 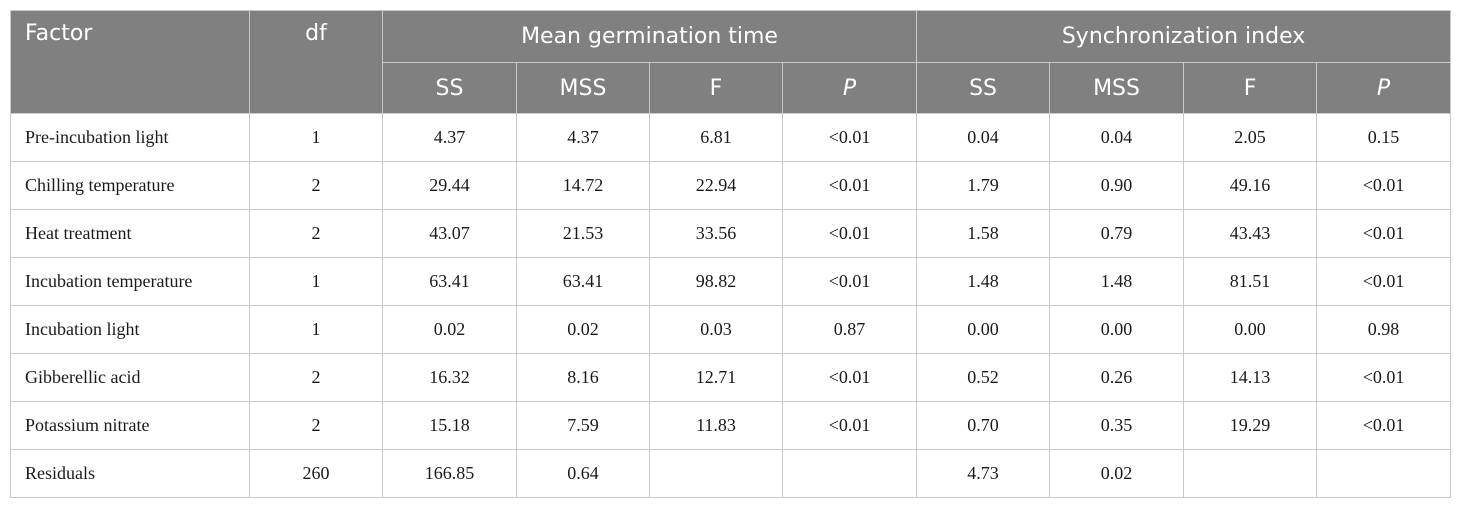 I want to click on cell-mgt-f: 33.56, so click(x=716, y=233).